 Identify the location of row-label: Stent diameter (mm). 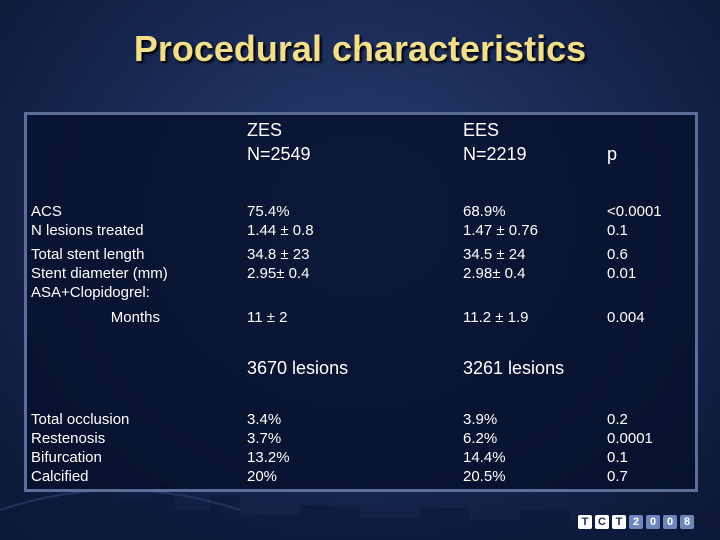
(99, 273).